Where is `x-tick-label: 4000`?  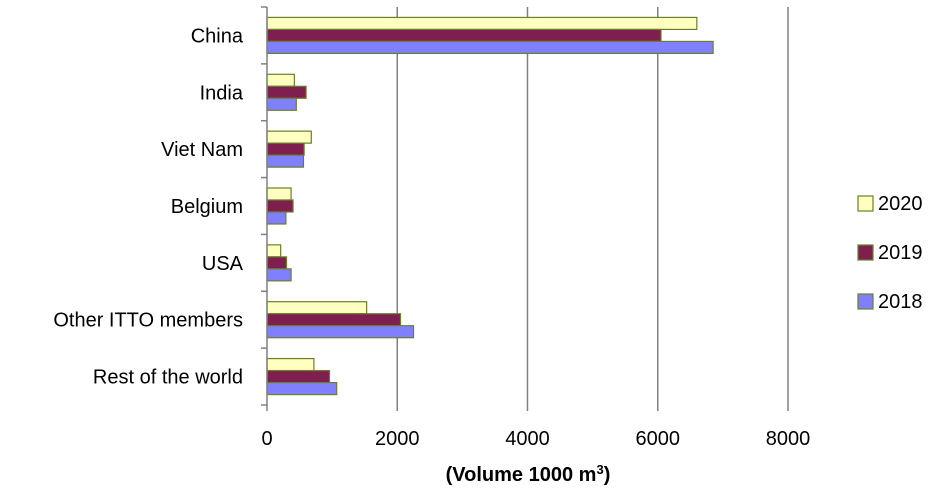
x-tick-label: 4000 is located at coordinates (527, 439).